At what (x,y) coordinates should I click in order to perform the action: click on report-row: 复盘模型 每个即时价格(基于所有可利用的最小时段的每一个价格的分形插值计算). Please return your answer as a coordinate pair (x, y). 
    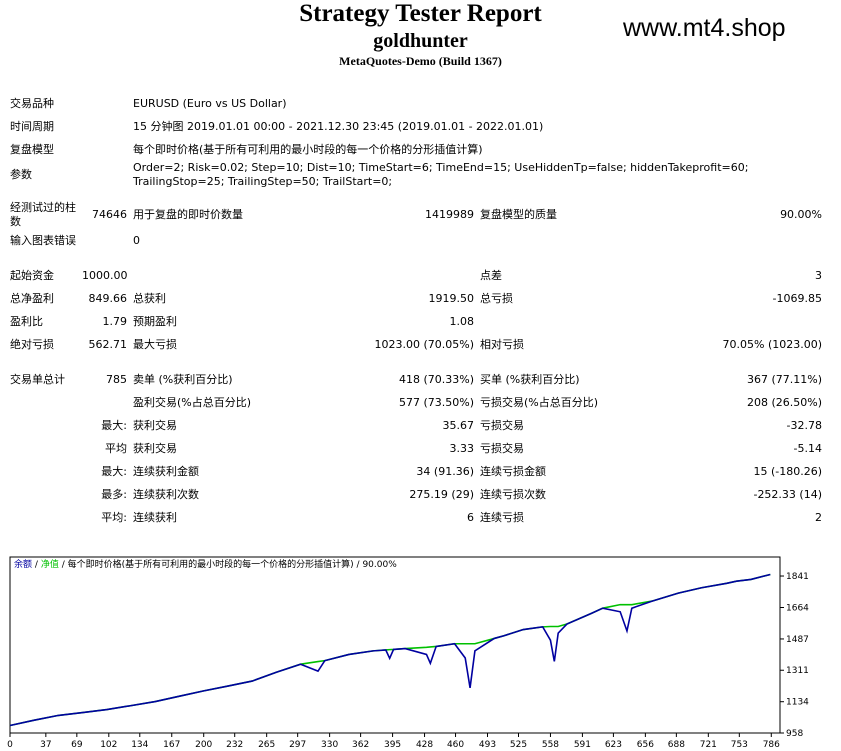
    Looking at the image, I should click on (416, 149).